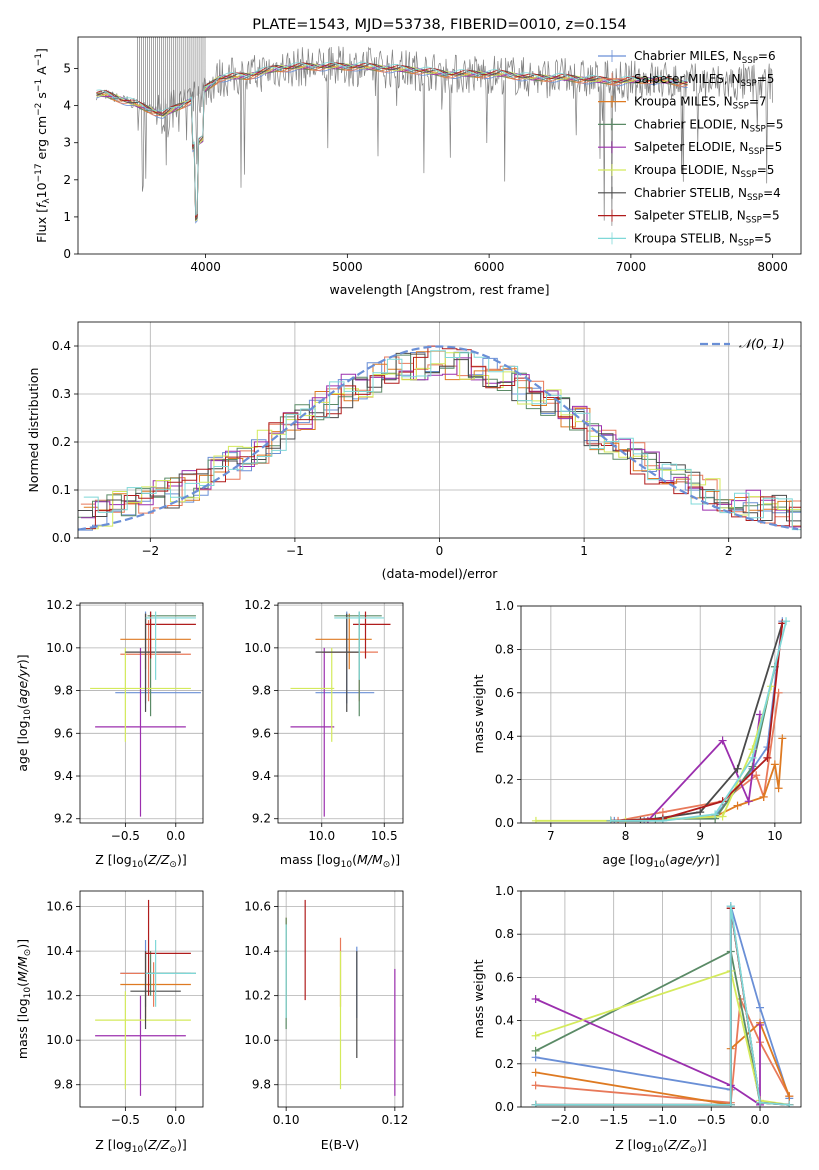  What do you see at coordinates (698, 755) in the screenshot?
I see `series-salpeter-miles` at bounding box center [698, 755].